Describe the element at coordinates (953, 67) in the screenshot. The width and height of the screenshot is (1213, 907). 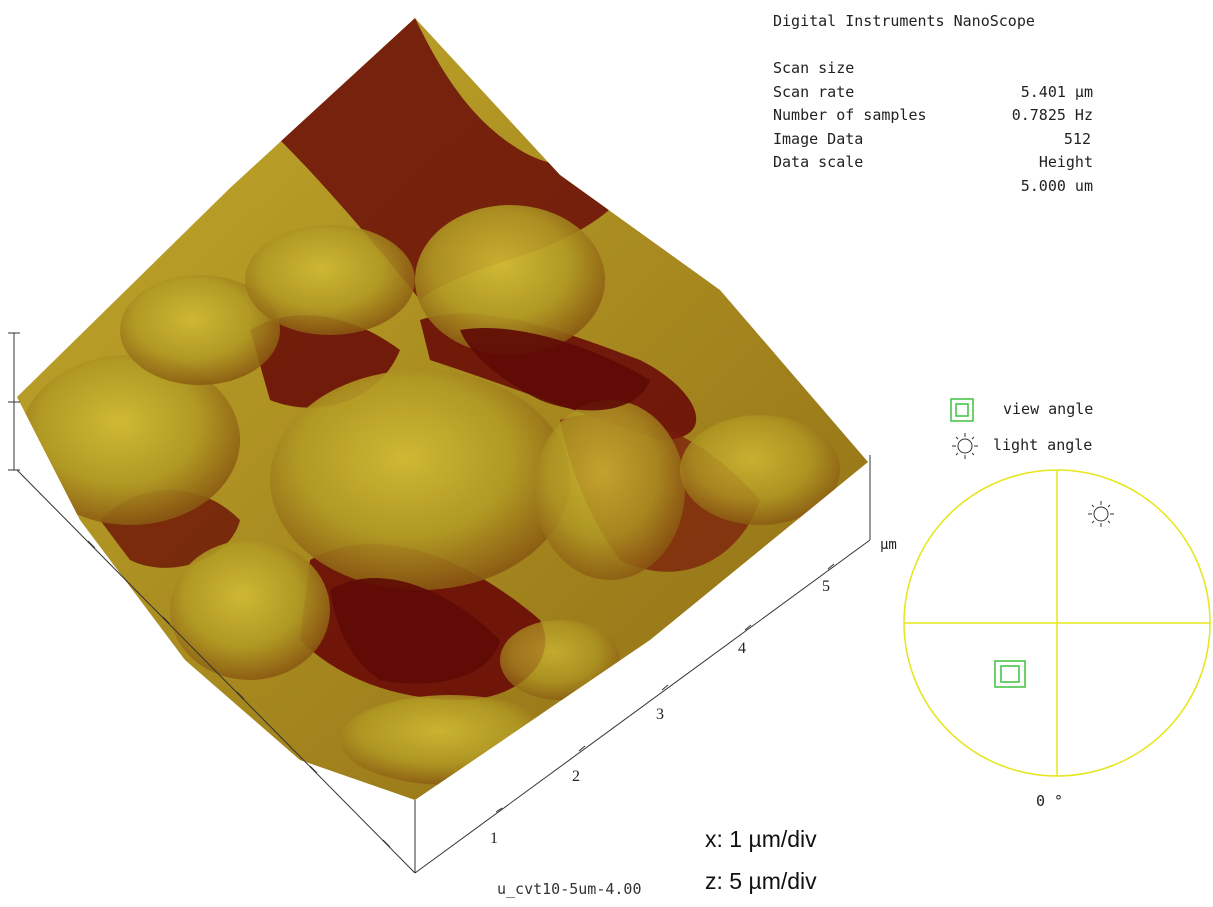
I see `param-scan-size: Scan size 5.401 µm` at that location.